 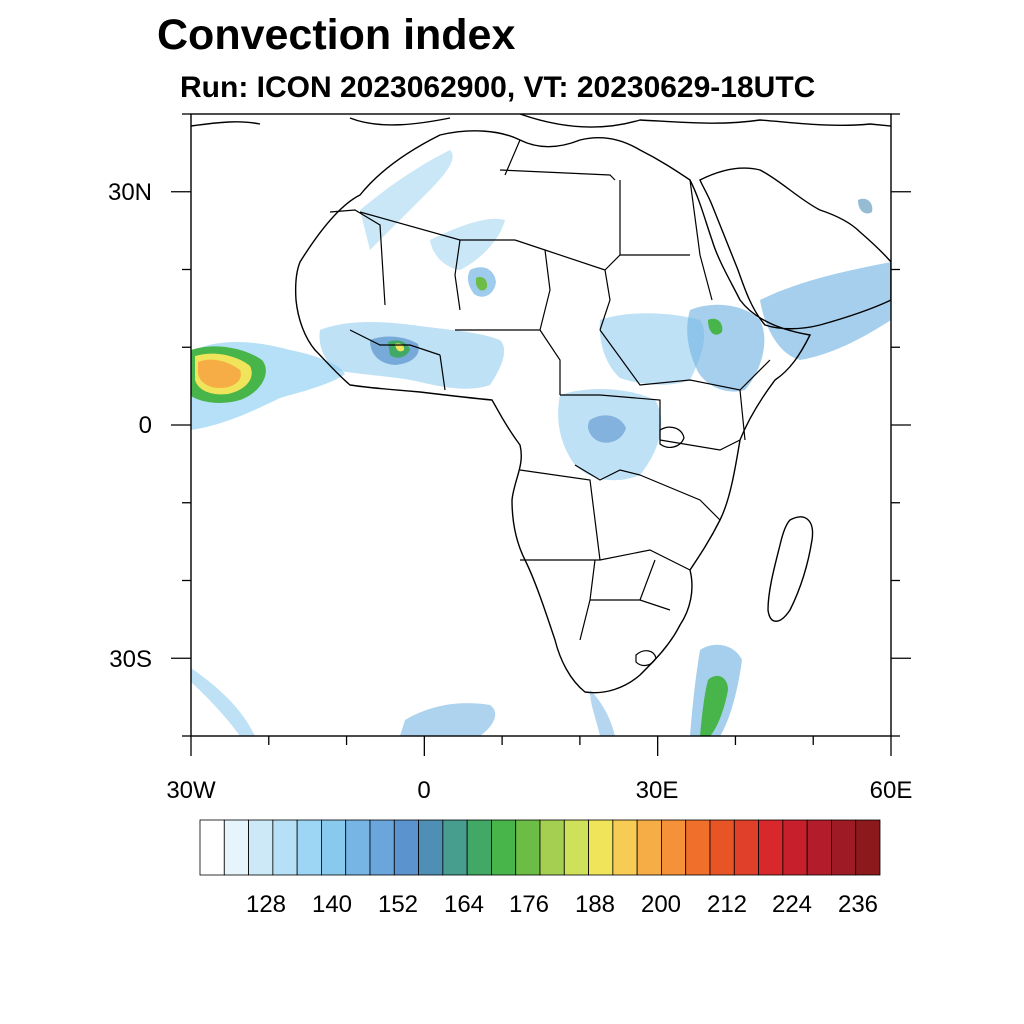 I want to click on madagascar-coastline, so click(x=790, y=569).